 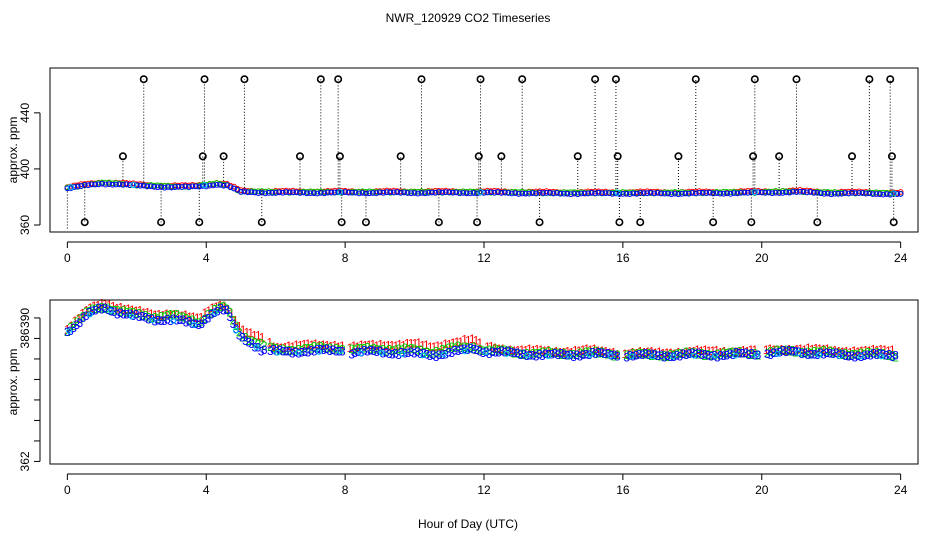 What do you see at coordinates (486, 485) in the screenshot?
I see `bottom-x-axis: 0 4 8 12 16 20 24` at bounding box center [486, 485].